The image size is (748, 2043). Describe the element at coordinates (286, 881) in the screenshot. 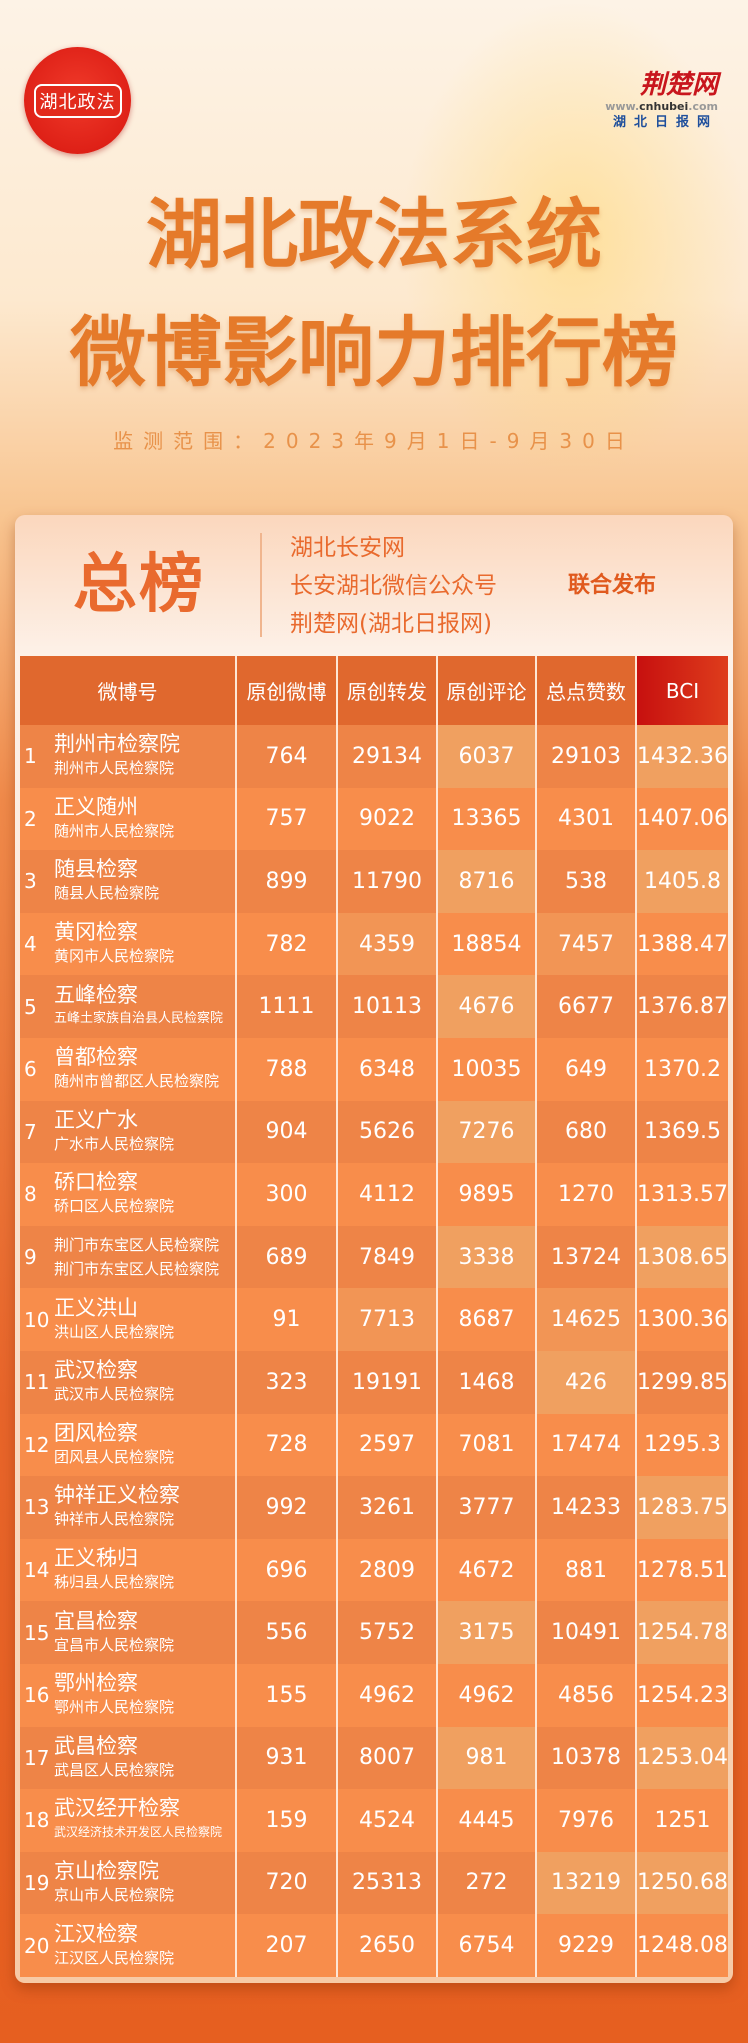

I see `posts-cell: 899` at that location.